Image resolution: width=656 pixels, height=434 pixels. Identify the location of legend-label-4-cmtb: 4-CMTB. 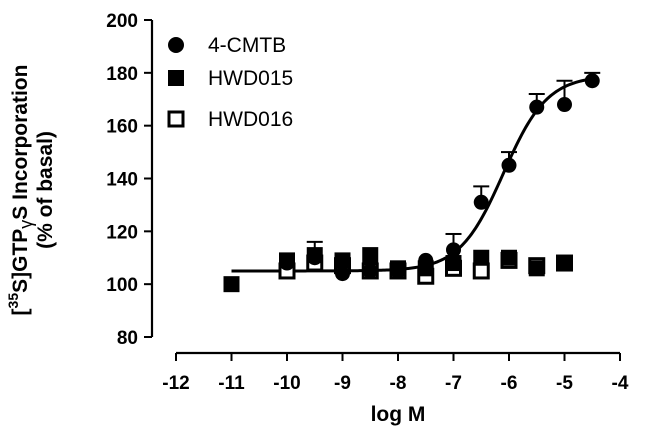
(247, 45).